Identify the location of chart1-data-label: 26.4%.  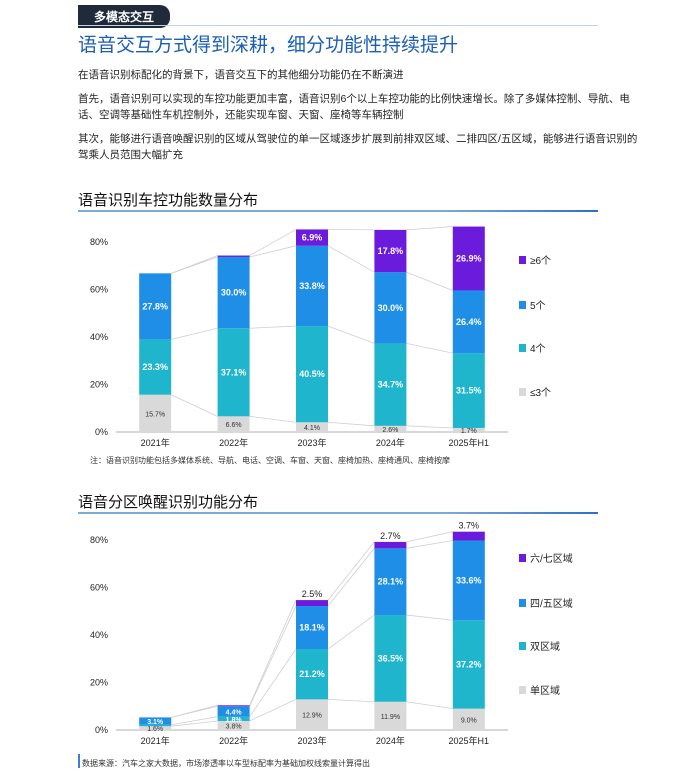
(469, 322).